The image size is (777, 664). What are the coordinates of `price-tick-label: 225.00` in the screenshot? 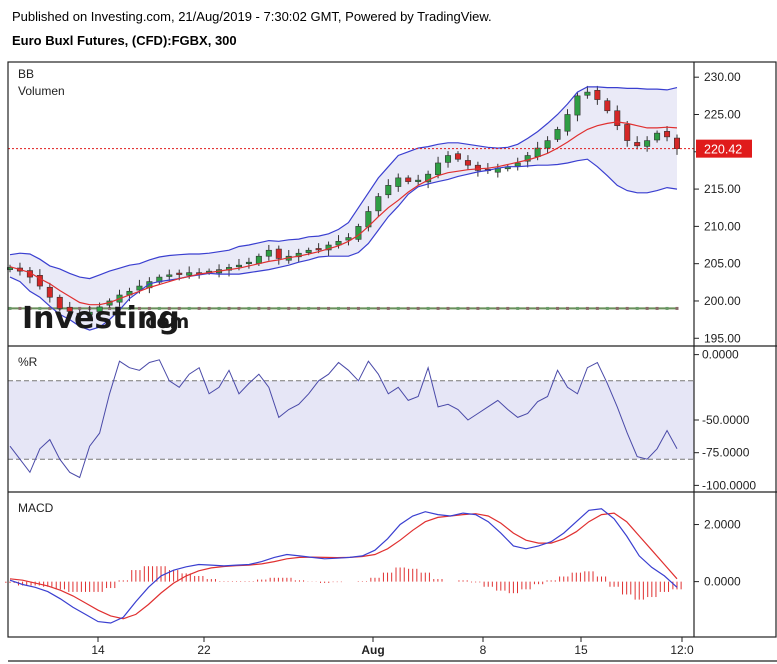 It's located at (722, 114).